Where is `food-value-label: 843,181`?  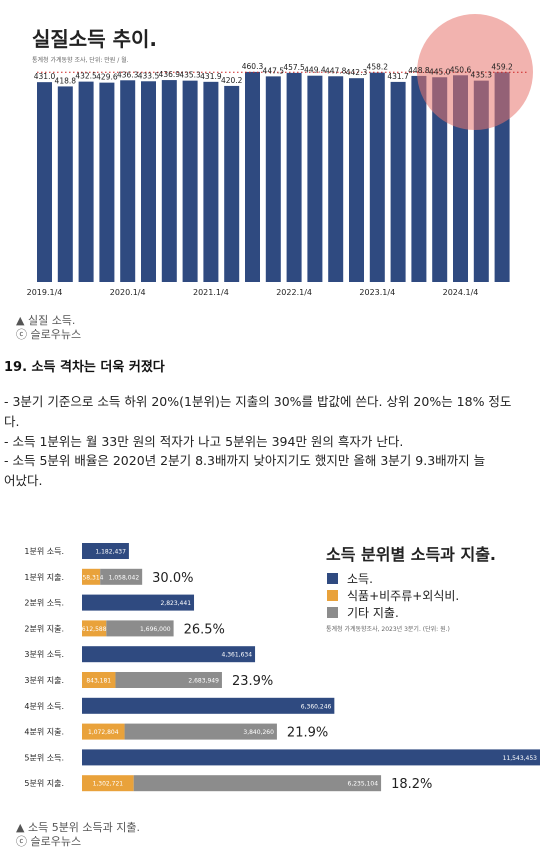 food-value-label: 843,181 is located at coordinates (98, 681).